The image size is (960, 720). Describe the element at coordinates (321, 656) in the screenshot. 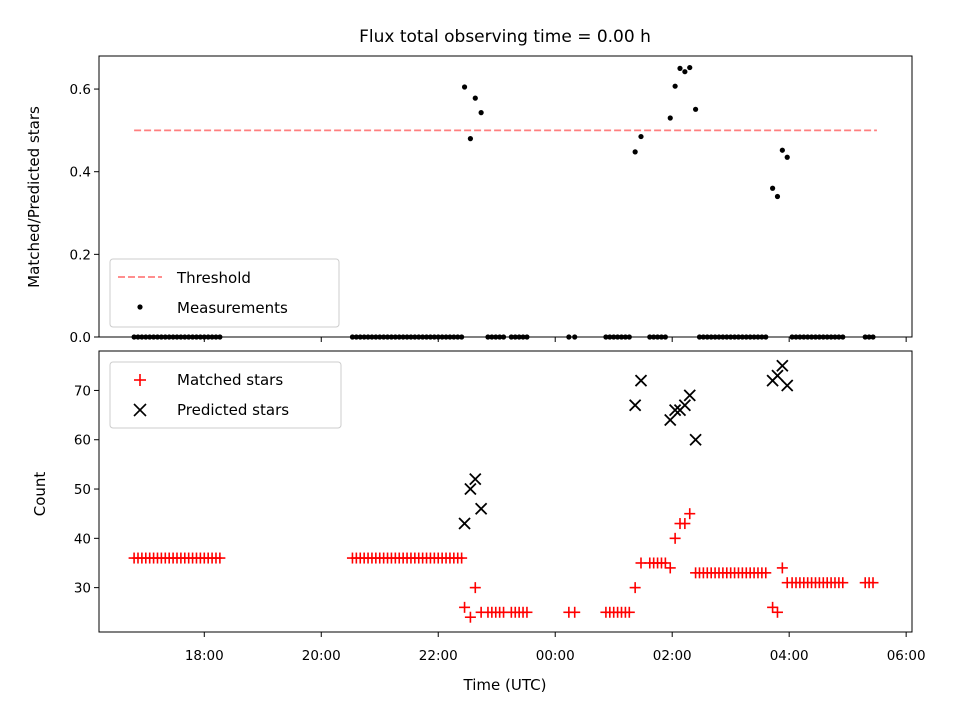

I see `bottom-x-tick-label: 20:00` at that location.